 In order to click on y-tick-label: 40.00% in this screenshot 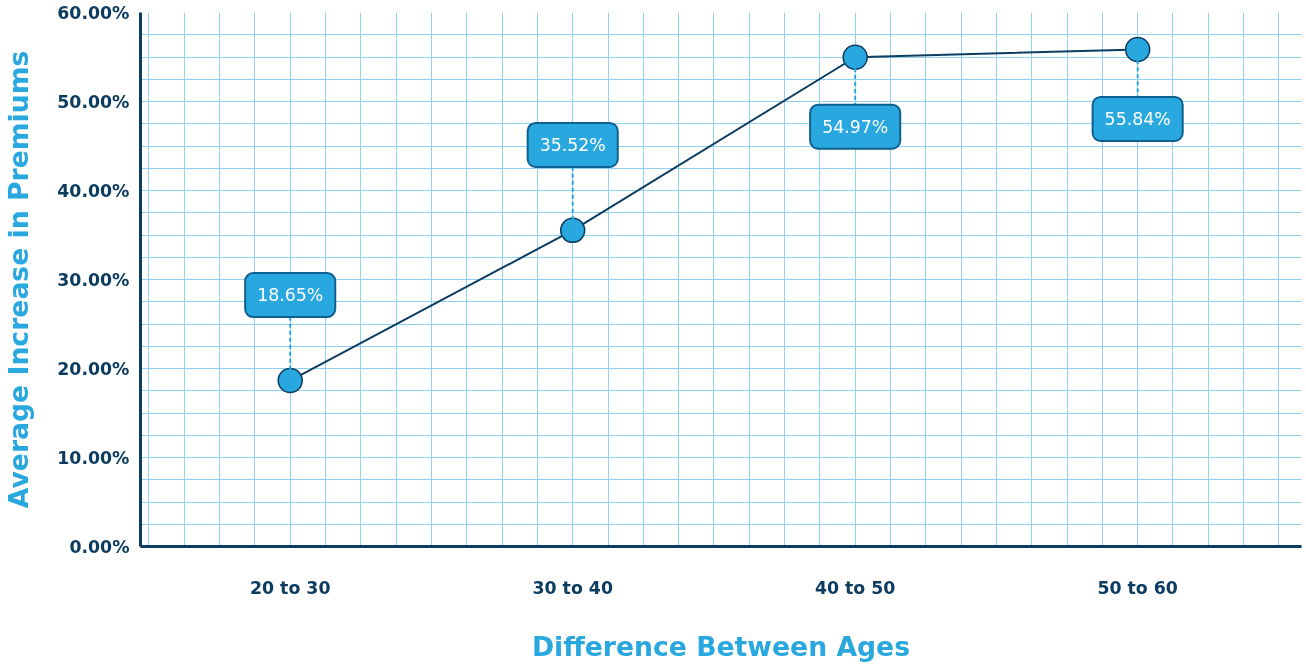, I will do `click(93, 190)`.